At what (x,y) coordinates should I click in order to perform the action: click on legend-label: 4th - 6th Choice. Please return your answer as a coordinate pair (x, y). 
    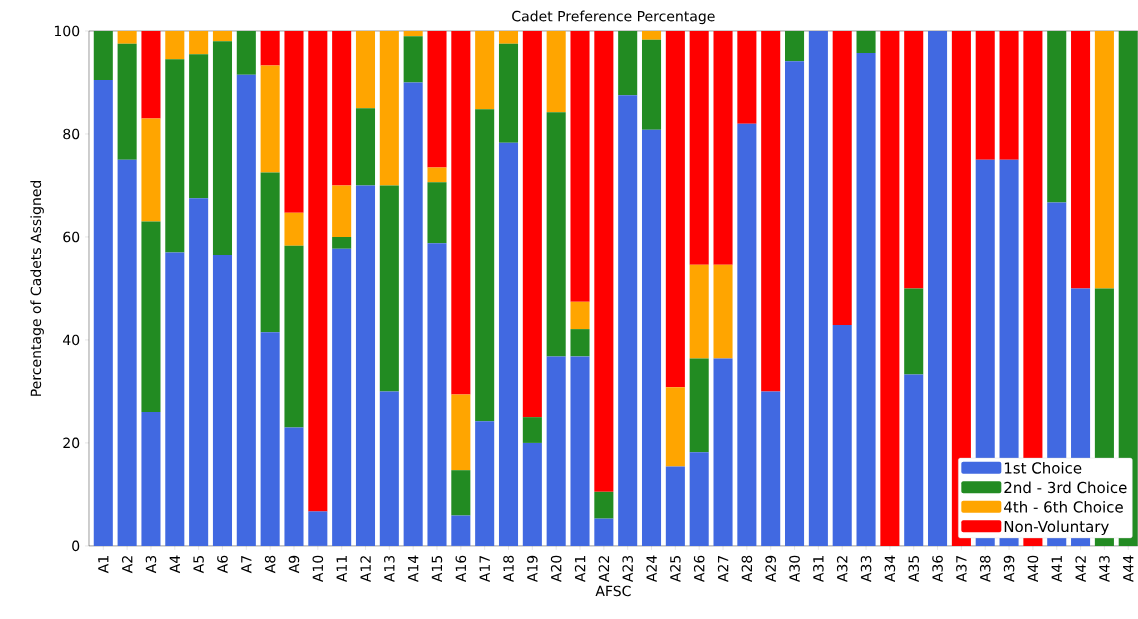
    Looking at the image, I should click on (1063, 507).